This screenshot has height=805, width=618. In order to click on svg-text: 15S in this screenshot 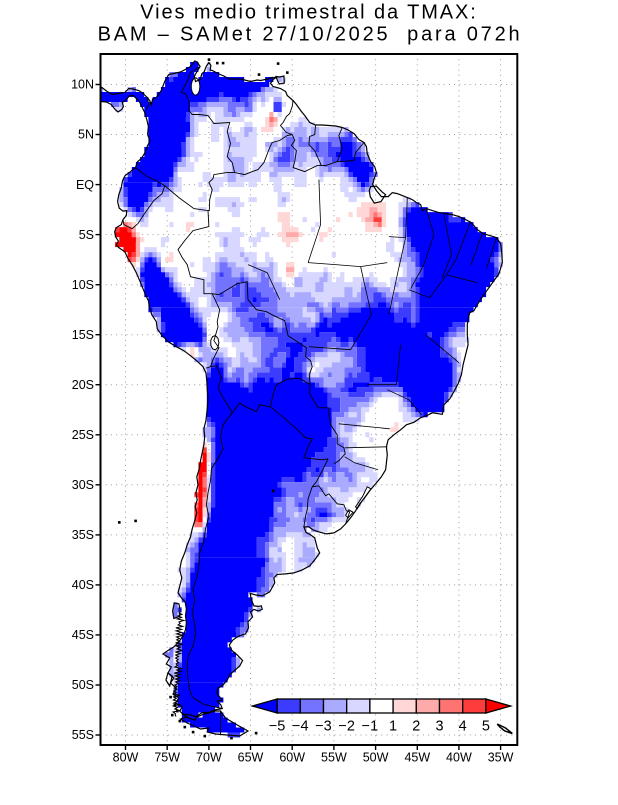, I will do `click(83, 335)`.